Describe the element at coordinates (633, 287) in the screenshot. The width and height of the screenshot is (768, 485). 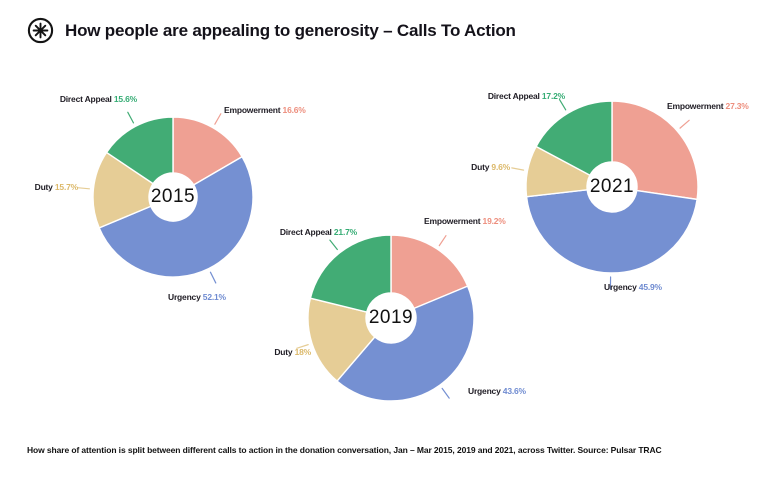
I see `slice-label-urgency: Urgency 45.9%` at that location.